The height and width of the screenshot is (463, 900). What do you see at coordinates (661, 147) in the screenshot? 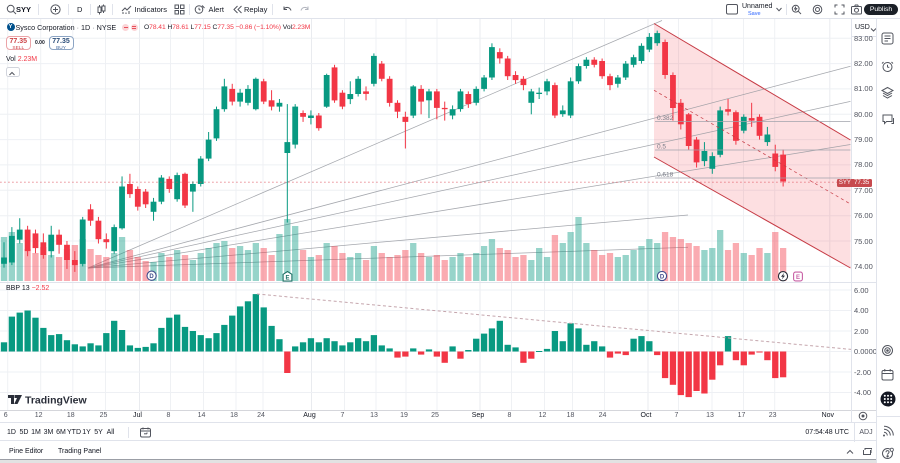
I see `svg-text: 0.5` at bounding box center [661, 147].